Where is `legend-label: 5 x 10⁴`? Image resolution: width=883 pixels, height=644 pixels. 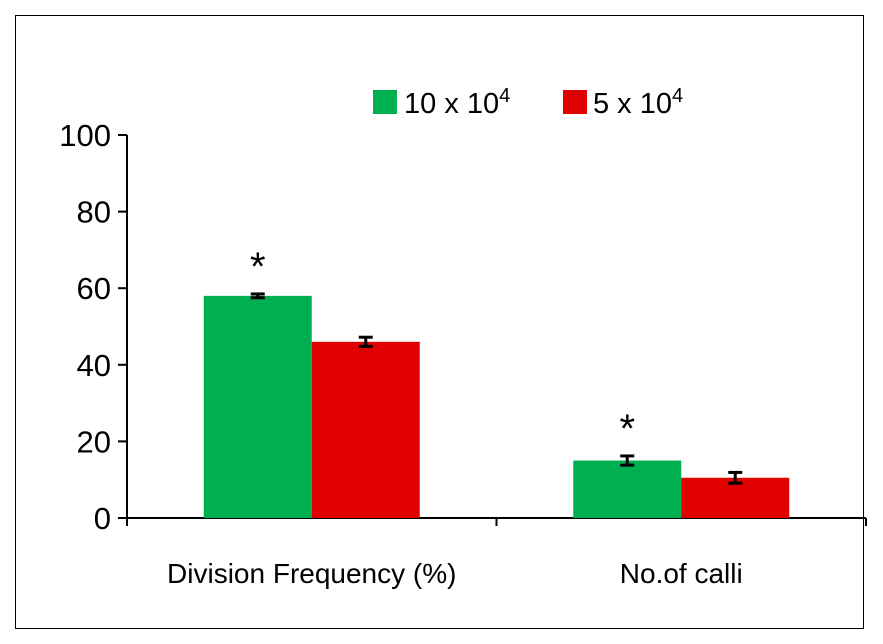
legend-label: 5 x 10⁴ is located at coordinates (638, 102).